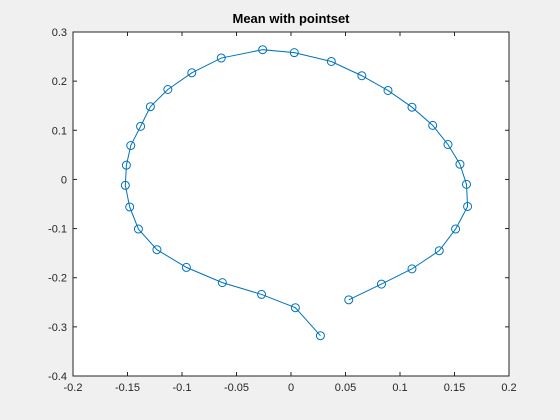  Describe the element at coordinates (236, 388) in the screenshot. I see `x-tick-label: -0.05` at that location.